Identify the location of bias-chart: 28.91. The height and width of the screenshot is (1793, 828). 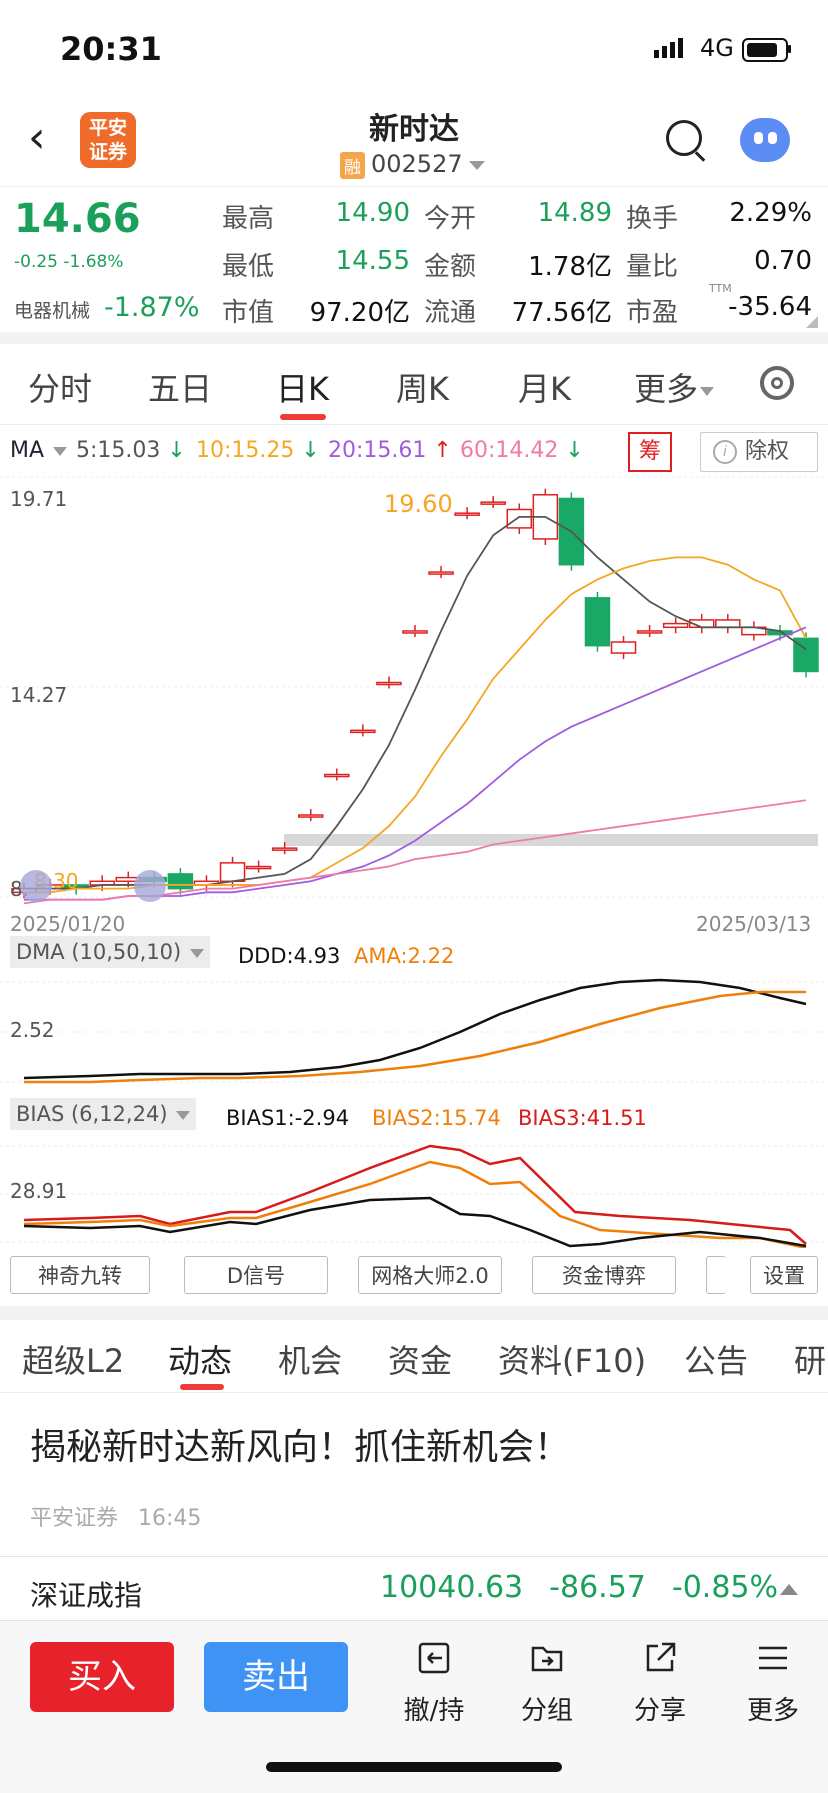
(414, 1196).